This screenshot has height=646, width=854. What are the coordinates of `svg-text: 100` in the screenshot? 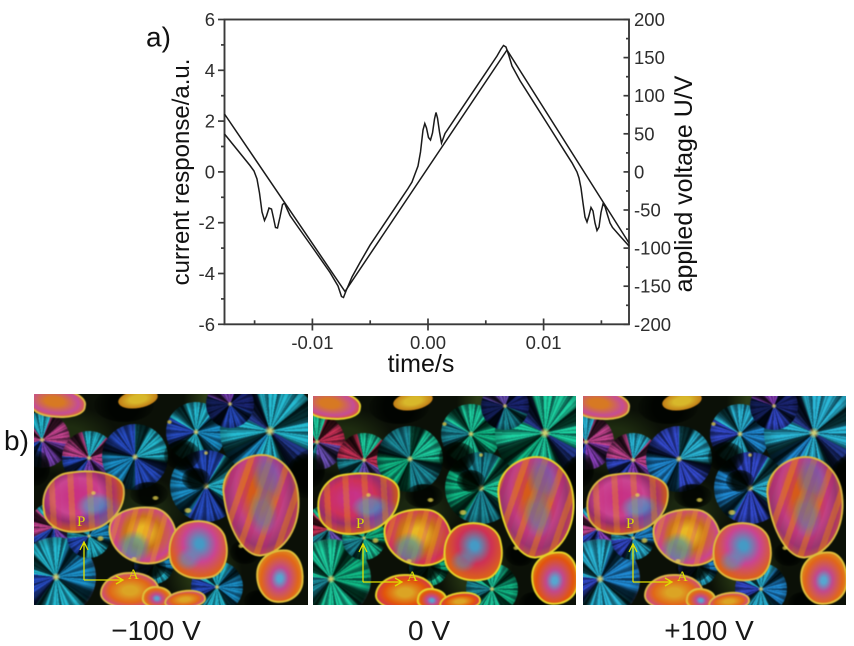 It's located at (649, 95).